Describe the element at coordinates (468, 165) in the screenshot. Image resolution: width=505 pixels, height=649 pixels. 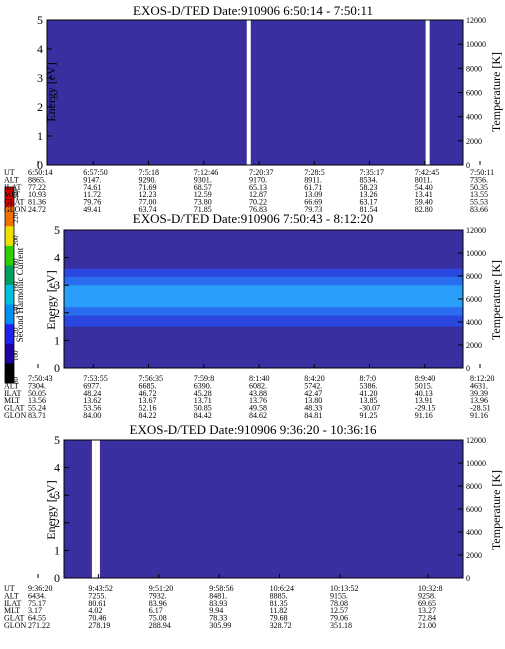
I see `y2-tick-label: 0` at that location.